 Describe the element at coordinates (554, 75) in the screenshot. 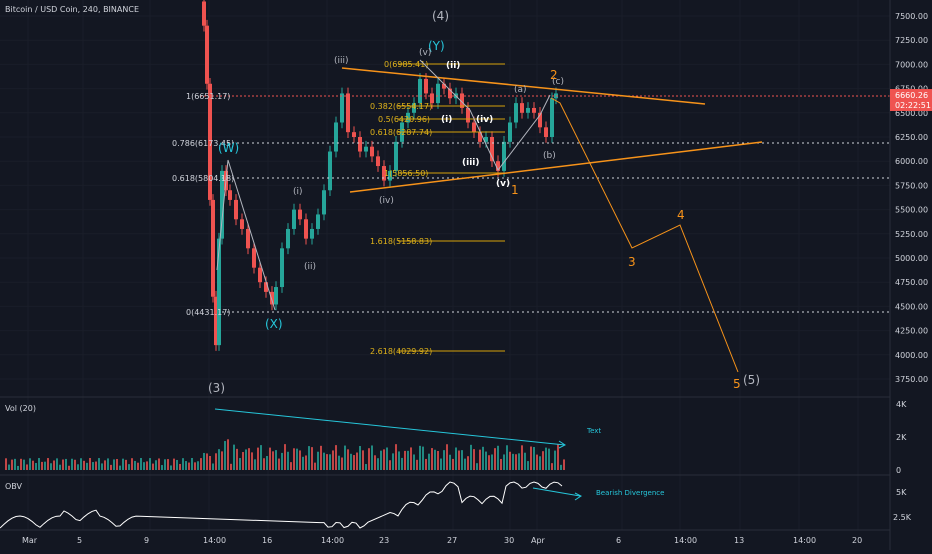

I see `wave-2-label: 2` at that location.